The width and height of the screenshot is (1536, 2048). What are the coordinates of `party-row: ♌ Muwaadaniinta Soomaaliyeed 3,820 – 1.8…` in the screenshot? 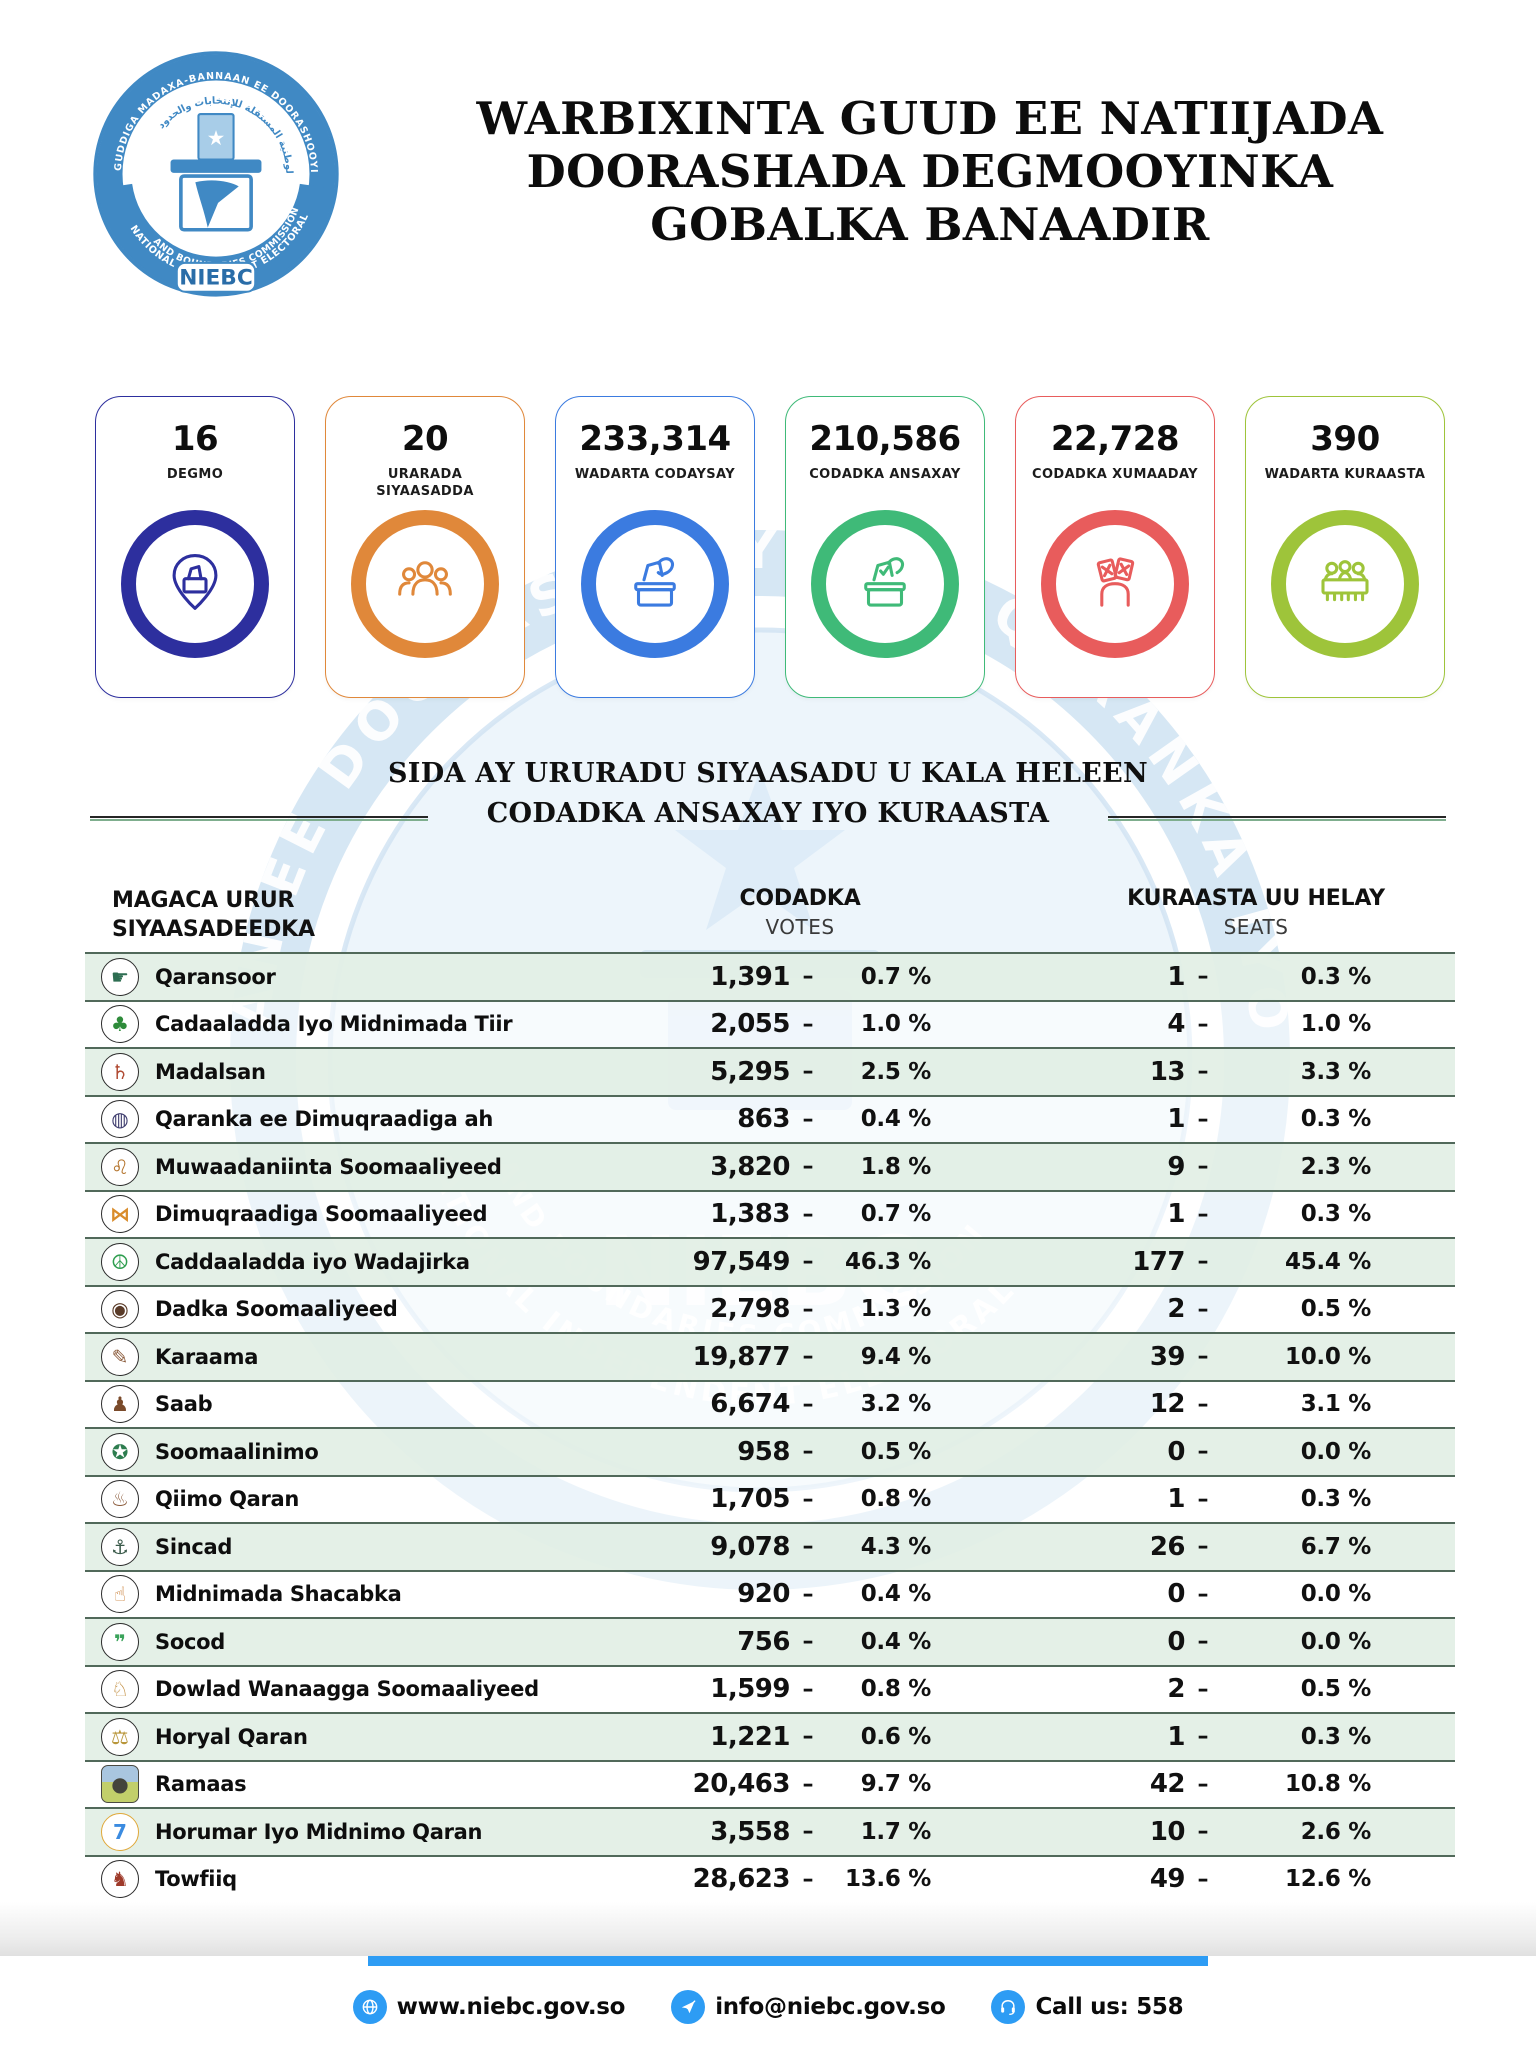 It's located at (770, 1168).